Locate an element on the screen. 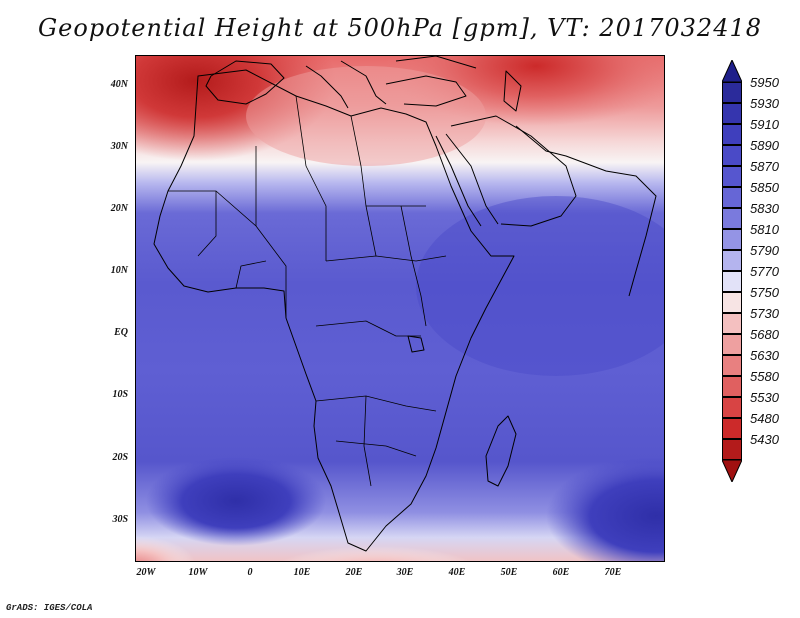  colorbar-top-arrow is located at coordinates (732, 71).